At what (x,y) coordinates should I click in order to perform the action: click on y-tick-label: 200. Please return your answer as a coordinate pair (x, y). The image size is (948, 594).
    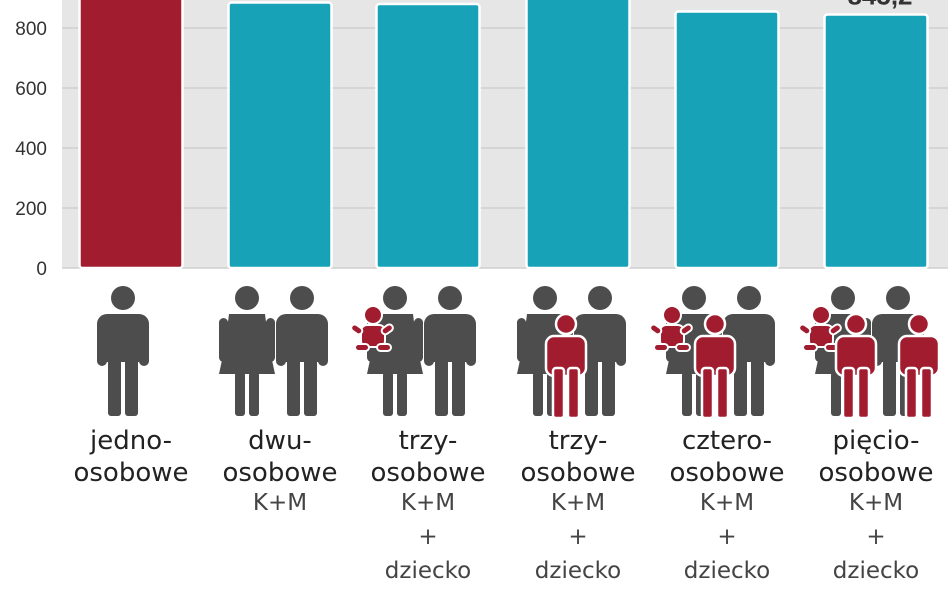
    Looking at the image, I should click on (31, 209).